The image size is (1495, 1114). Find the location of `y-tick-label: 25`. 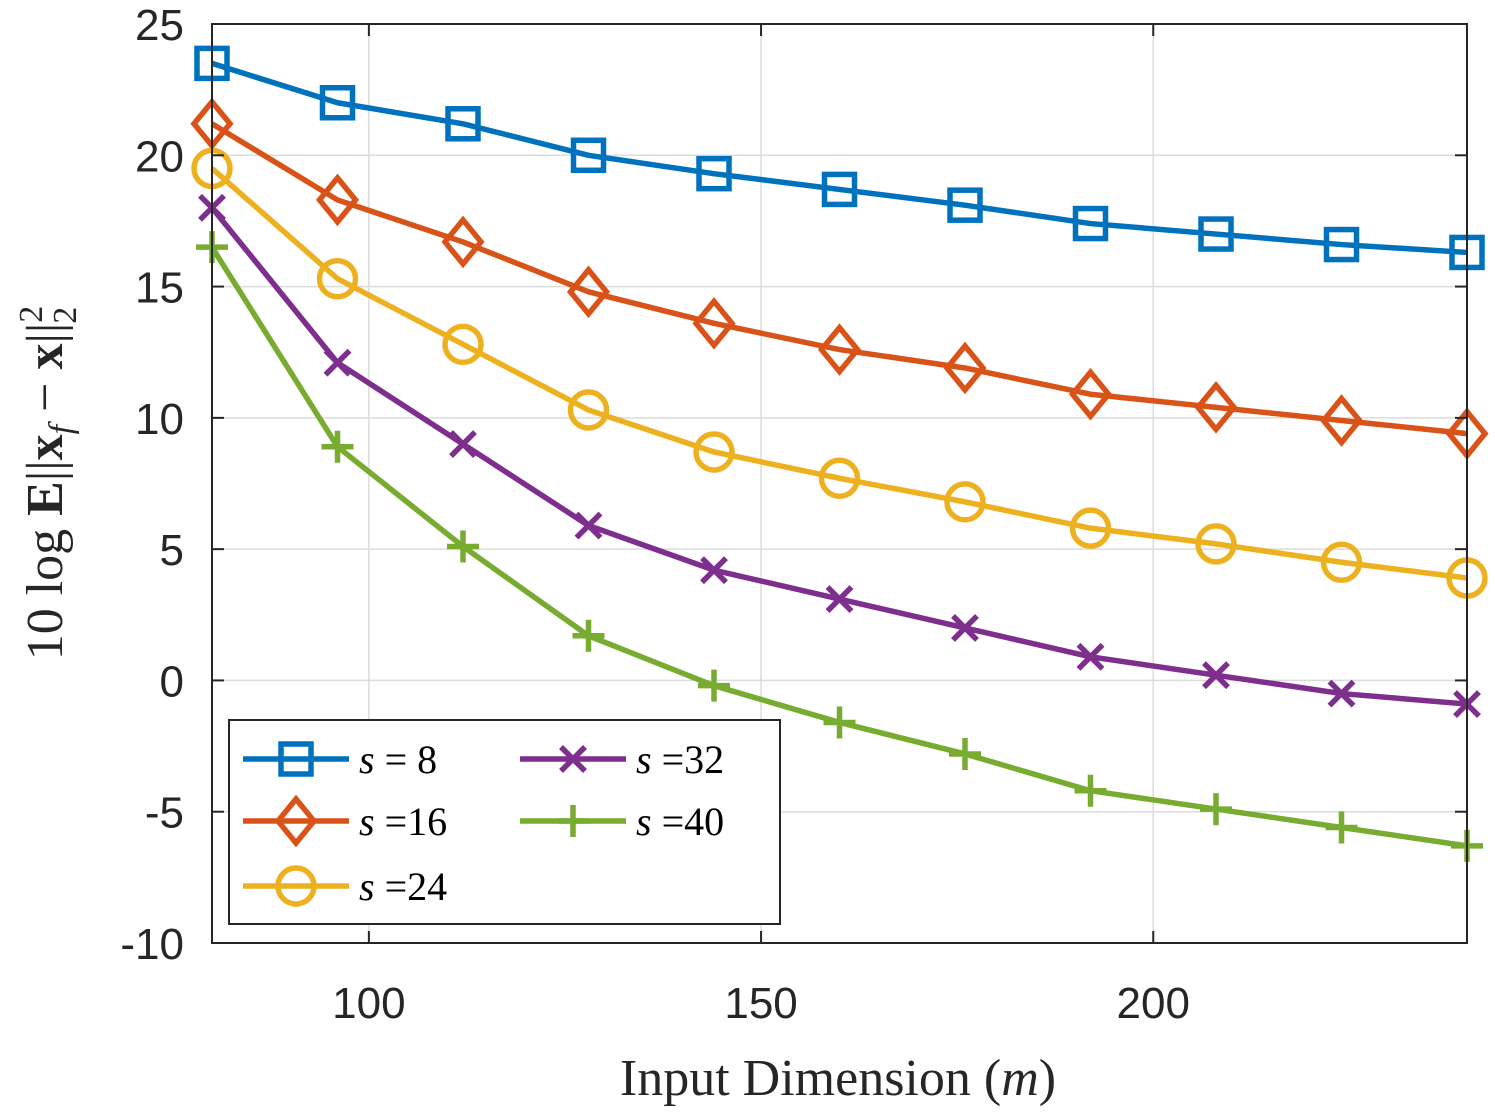

y-tick-label: 25 is located at coordinates (159, 25).